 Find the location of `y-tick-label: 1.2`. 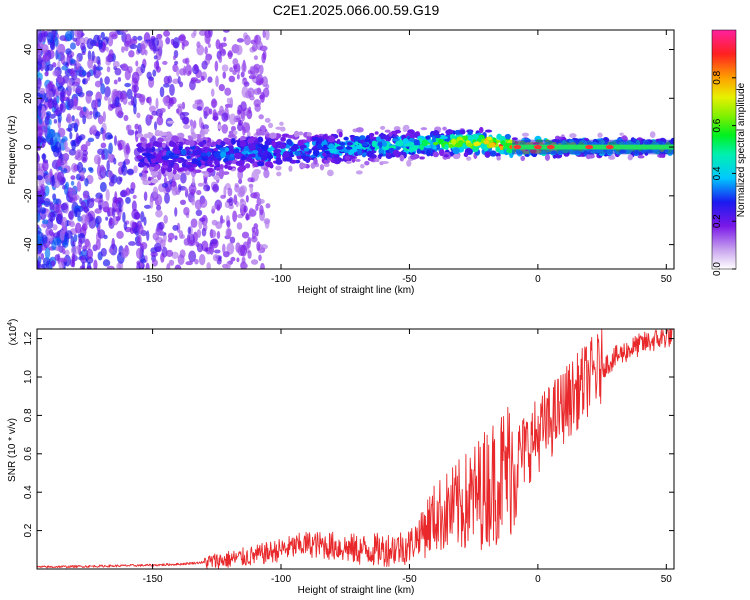

y-tick-label: 1.2 is located at coordinates (28, 338).